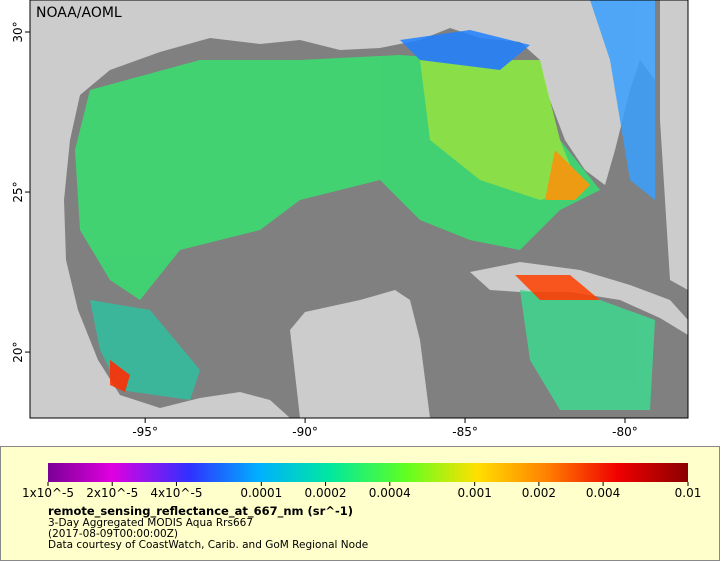 This screenshot has height=565, width=720. I want to click on colorbar-tick-label: 0.0001, so click(261, 493).